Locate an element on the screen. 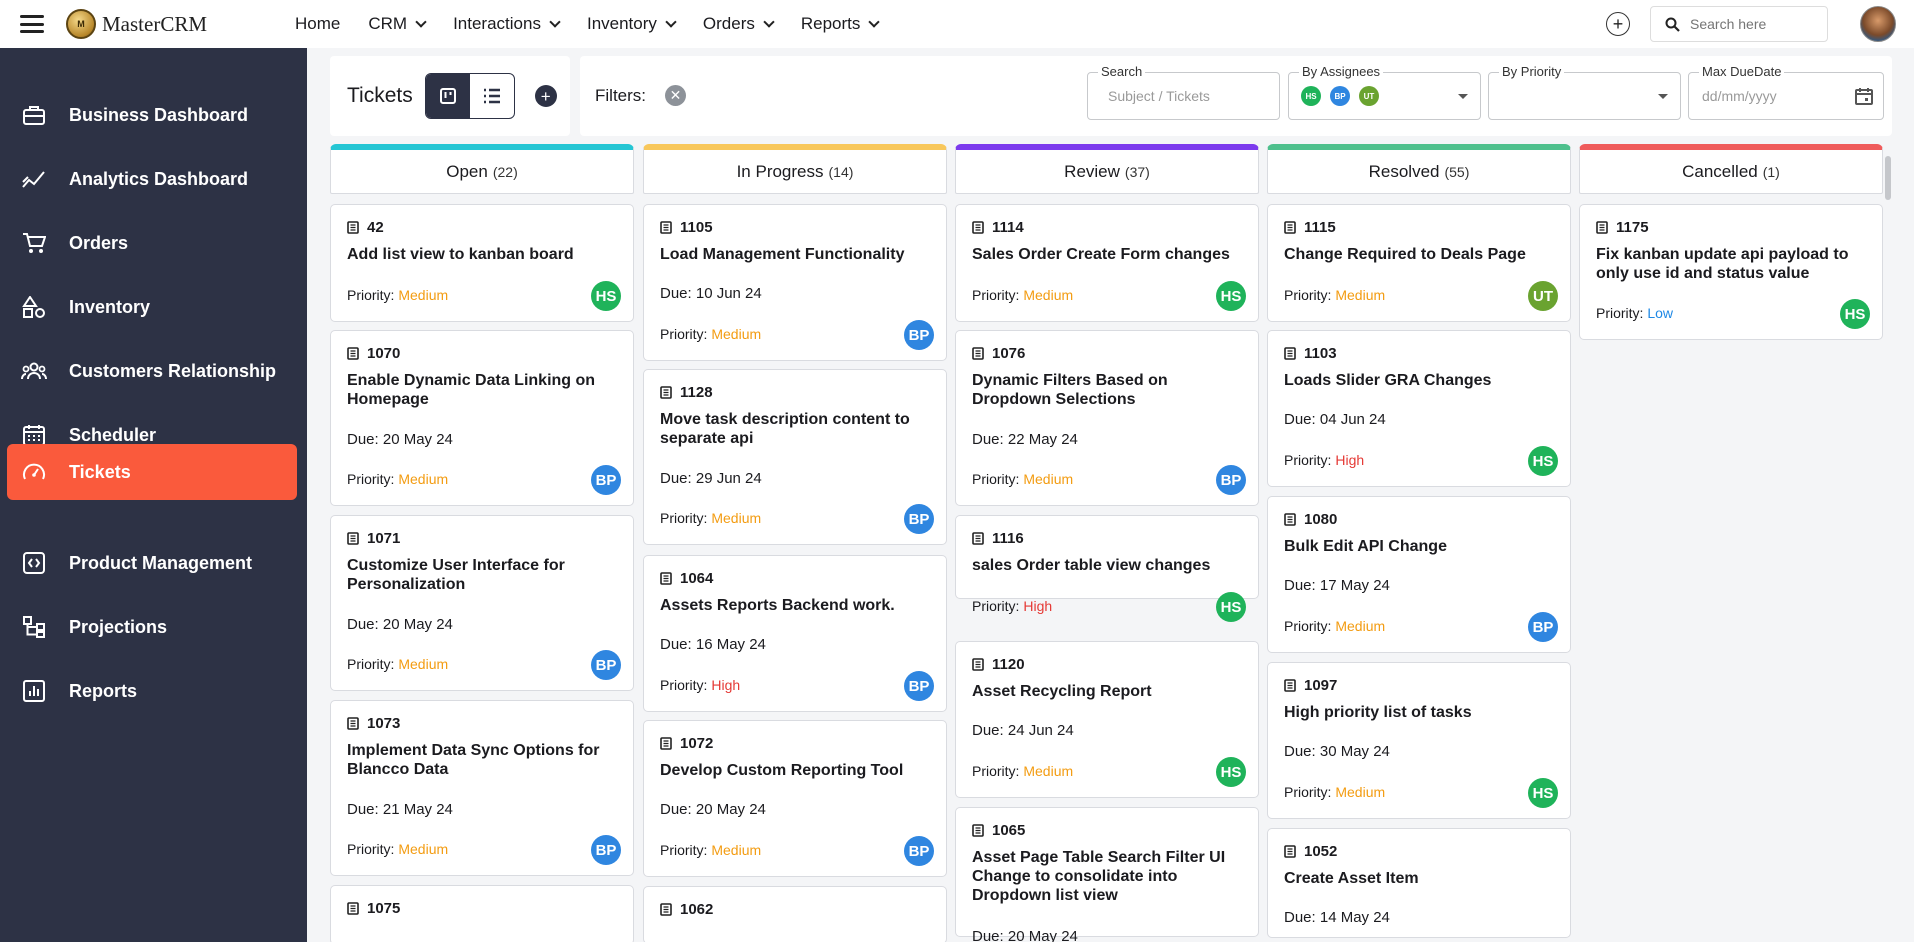 The height and width of the screenshot is (942, 1914). ticket-id: 1105 is located at coordinates (686, 227).